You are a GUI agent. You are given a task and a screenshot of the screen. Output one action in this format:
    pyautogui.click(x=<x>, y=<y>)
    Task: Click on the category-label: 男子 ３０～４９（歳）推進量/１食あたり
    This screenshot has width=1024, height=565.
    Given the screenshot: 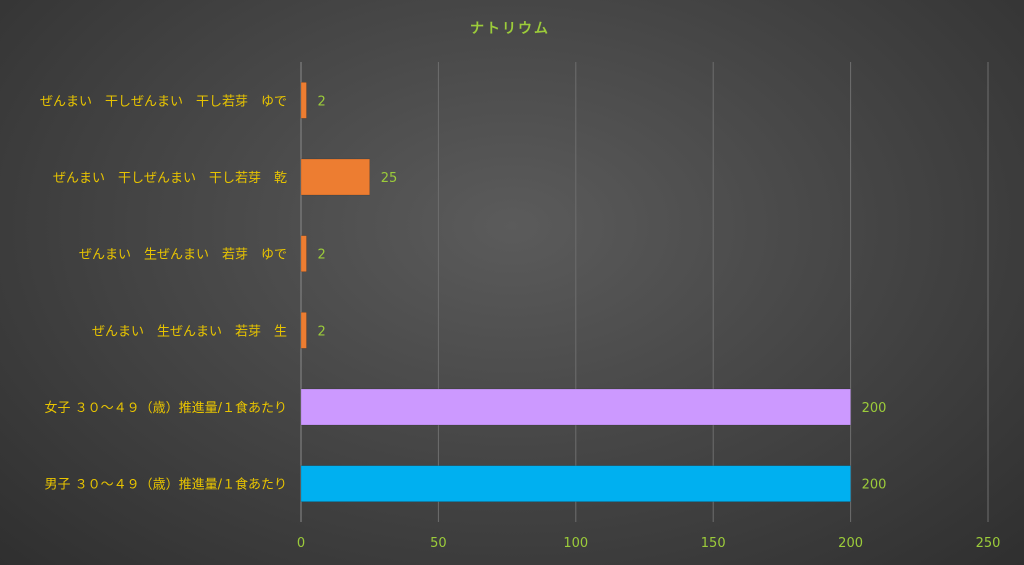 What is the action you would take?
    pyautogui.click(x=165, y=485)
    